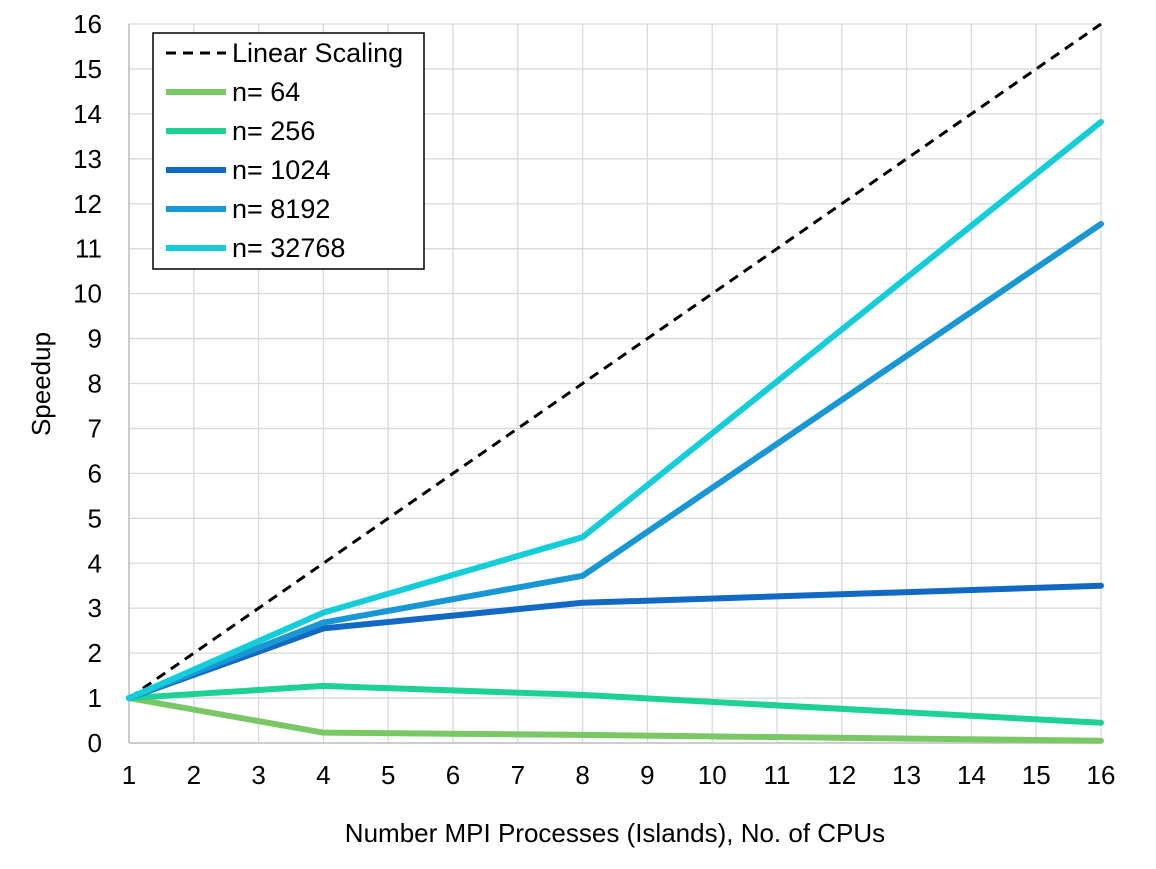 The height and width of the screenshot is (869, 1156). I want to click on x-tick-label: 3, so click(258, 775).